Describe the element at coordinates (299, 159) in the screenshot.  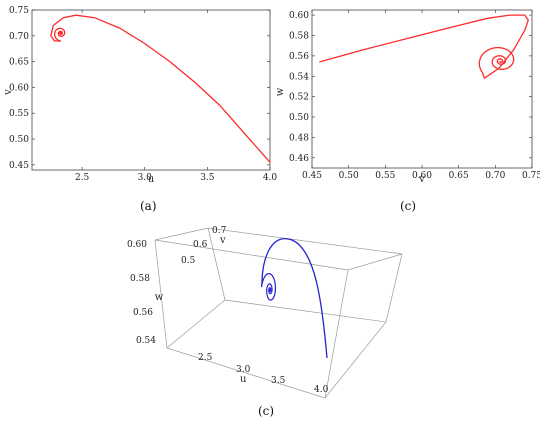
I see `y-tick-label: 0.46` at that location.